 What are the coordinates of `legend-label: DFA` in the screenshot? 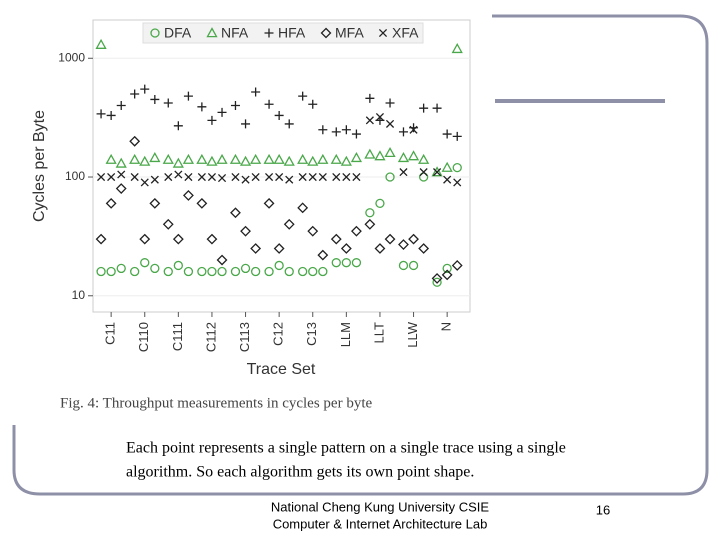 It's located at (178, 33).